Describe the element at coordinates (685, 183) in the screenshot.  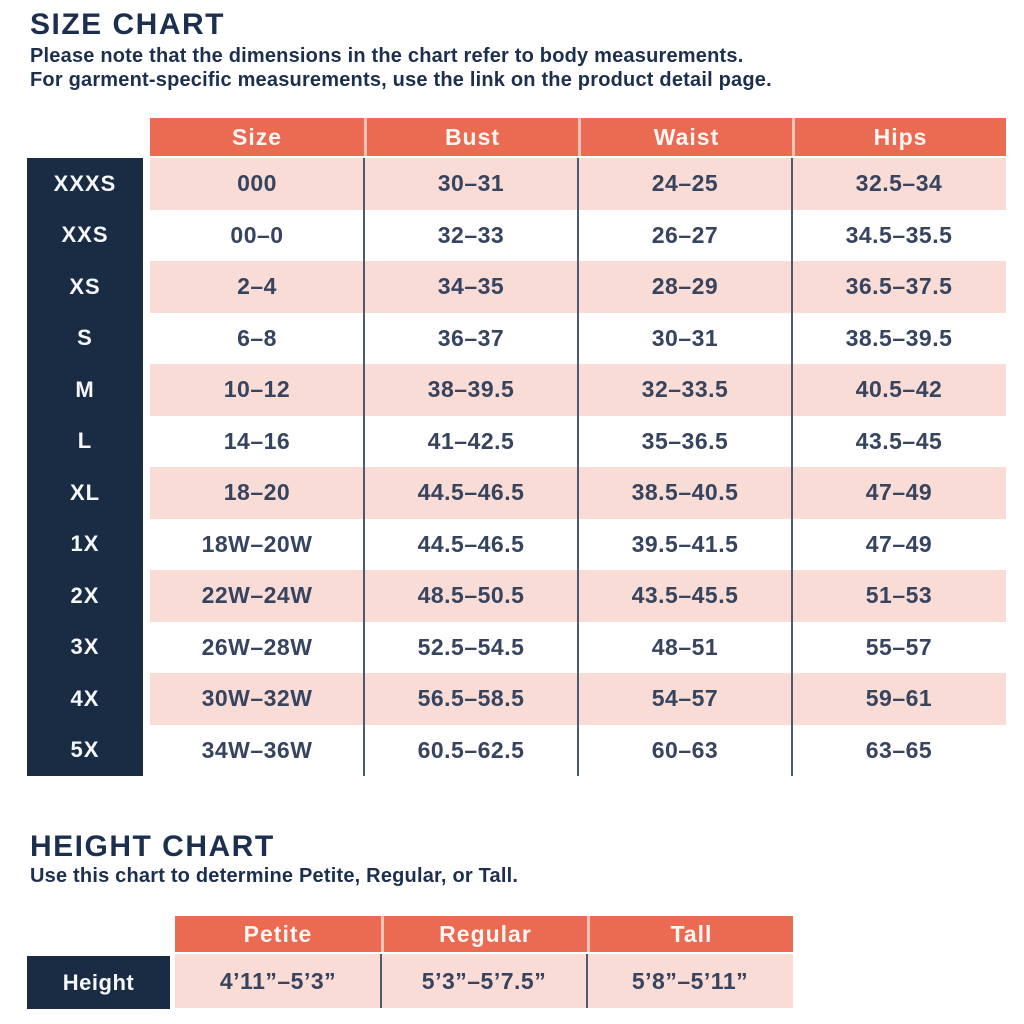
I see `waist-cell: 24–25` at that location.